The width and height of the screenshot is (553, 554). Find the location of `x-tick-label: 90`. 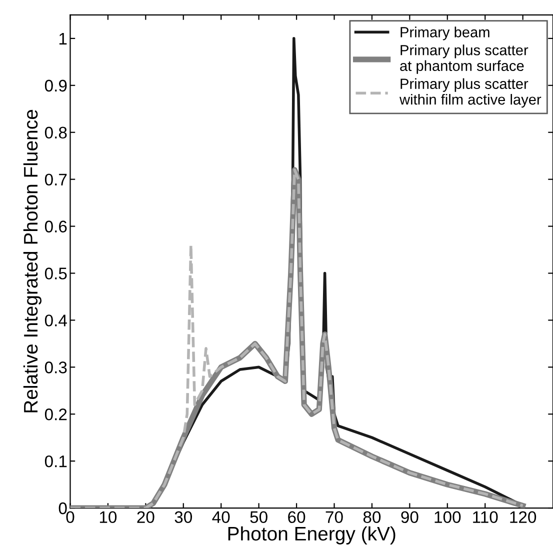

x-tick-label: 90 is located at coordinates (409, 517).